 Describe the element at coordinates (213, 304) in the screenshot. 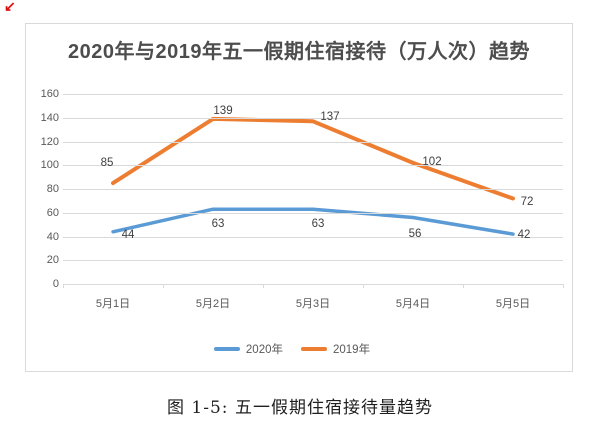

I see `x-category-label: 5月2日` at that location.